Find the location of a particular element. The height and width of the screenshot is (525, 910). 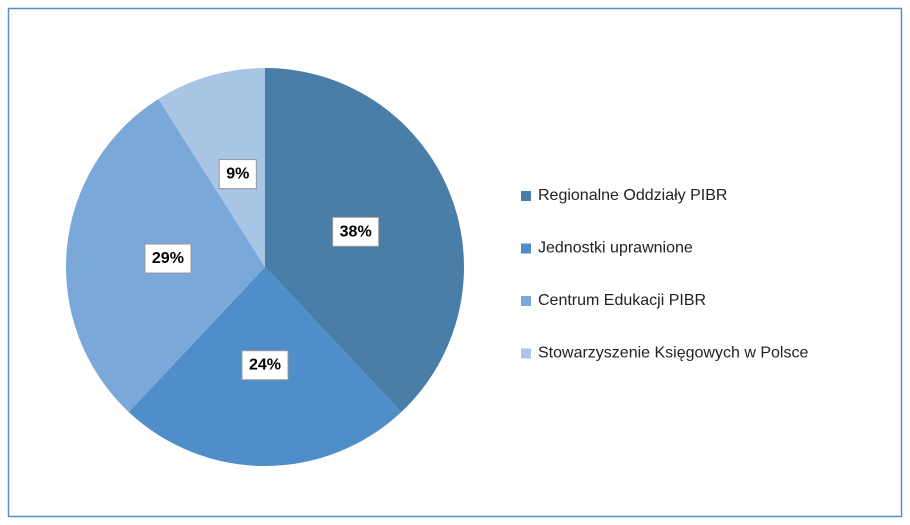

legend-label: Centrum Edukacji PIBR is located at coordinates (622, 300).